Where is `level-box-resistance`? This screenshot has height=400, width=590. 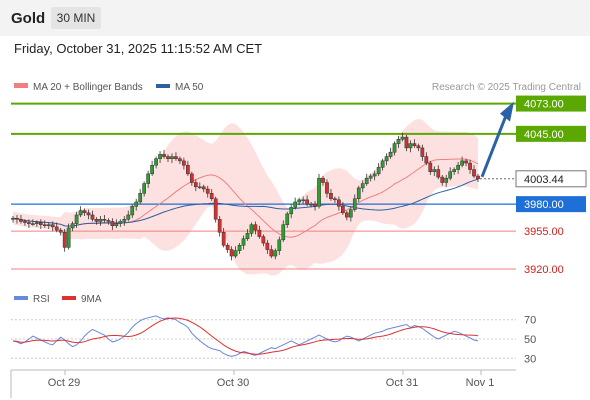 level-box-resistance is located at coordinates (551, 133).